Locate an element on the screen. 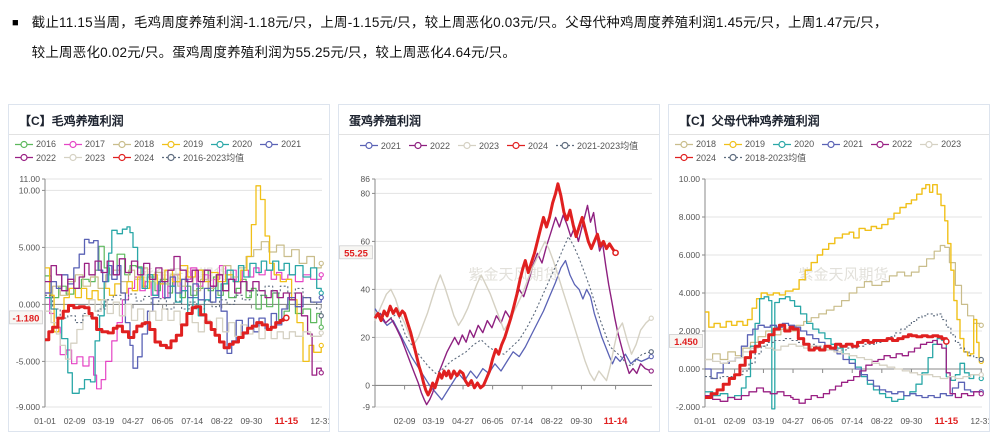 The height and width of the screenshot is (448, 1000). current-value-label: 55.25 is located at coordinates (356, 253).